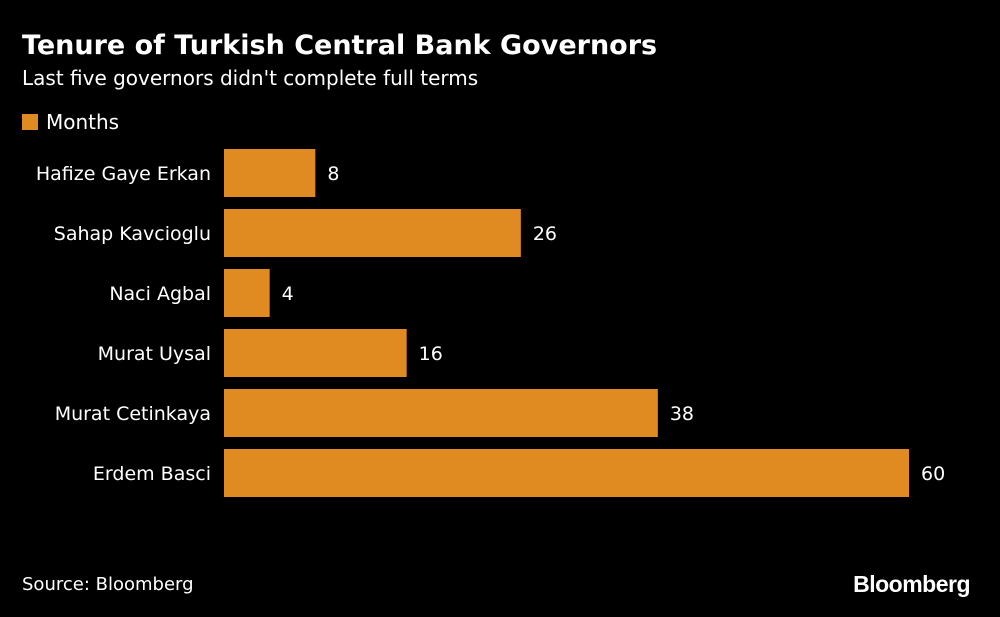 The height and width of the screenshot is (617, 1000). I want to click on bloomberg-logo: Bloomberg, so click(911, 584).